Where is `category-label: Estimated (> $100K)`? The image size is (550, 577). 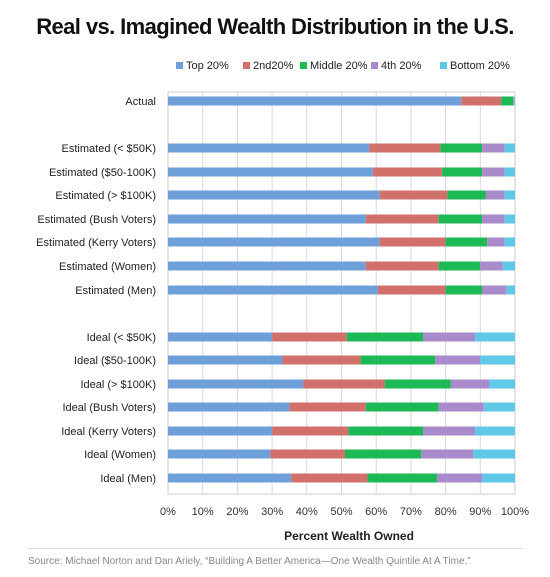 category-label: Estimated (> $100K) is located at coordinates (105, 196).